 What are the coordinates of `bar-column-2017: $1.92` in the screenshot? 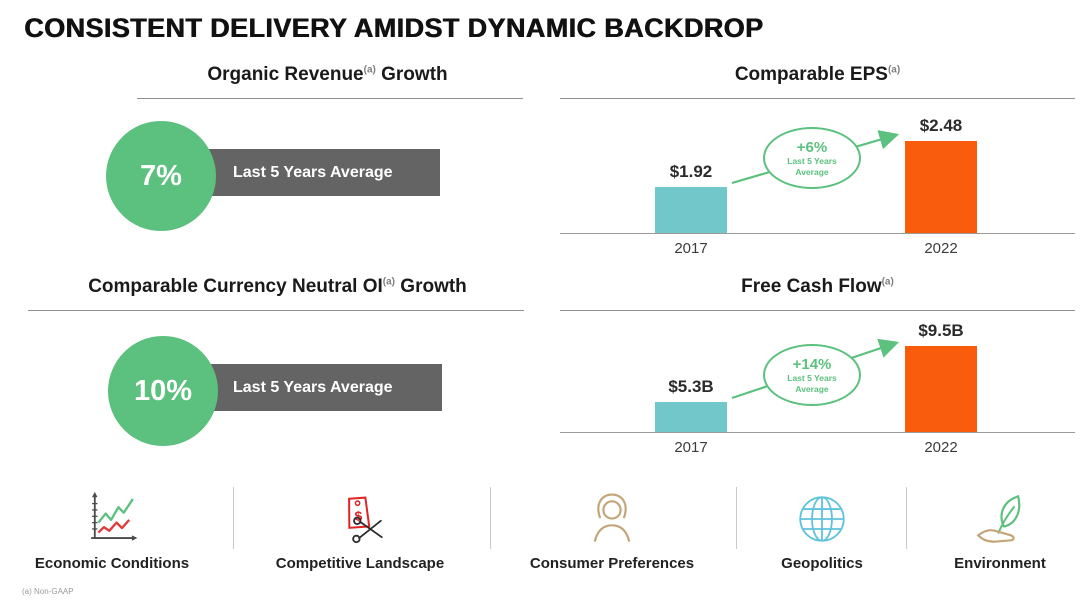 It's located at (691, 197).